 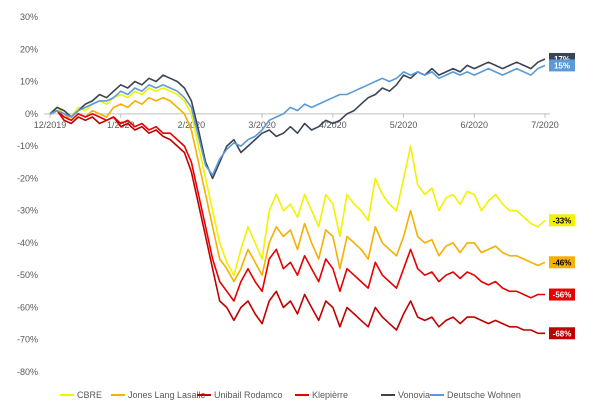 I want to click on x-tick-label: 6/2020, so click(x=475, y=125).